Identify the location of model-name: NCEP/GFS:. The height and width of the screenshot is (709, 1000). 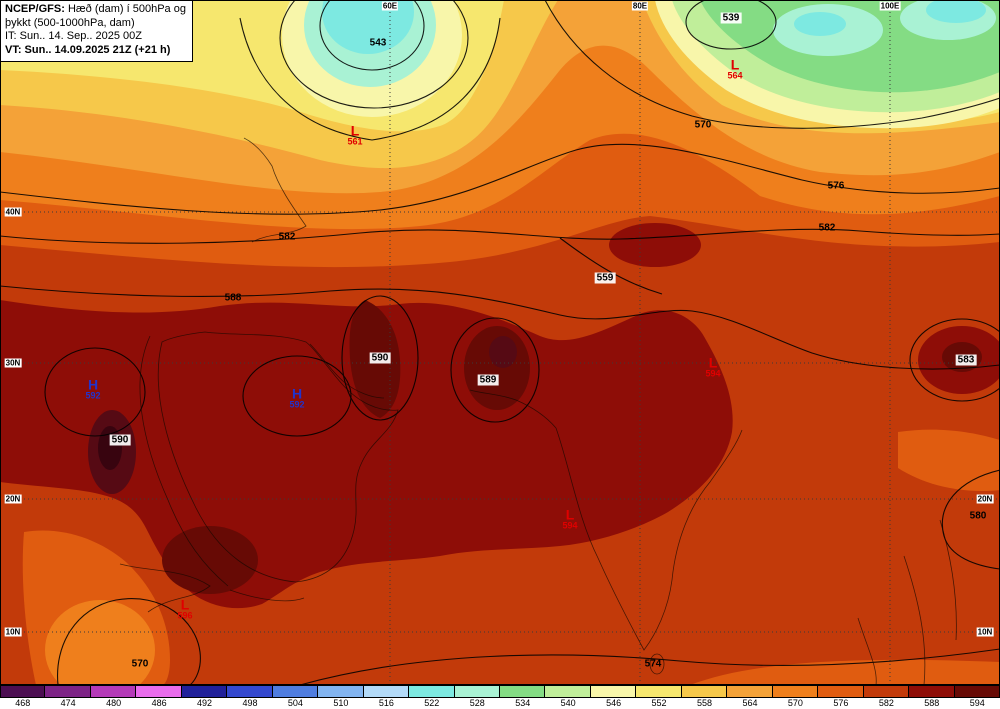
(35, 9).